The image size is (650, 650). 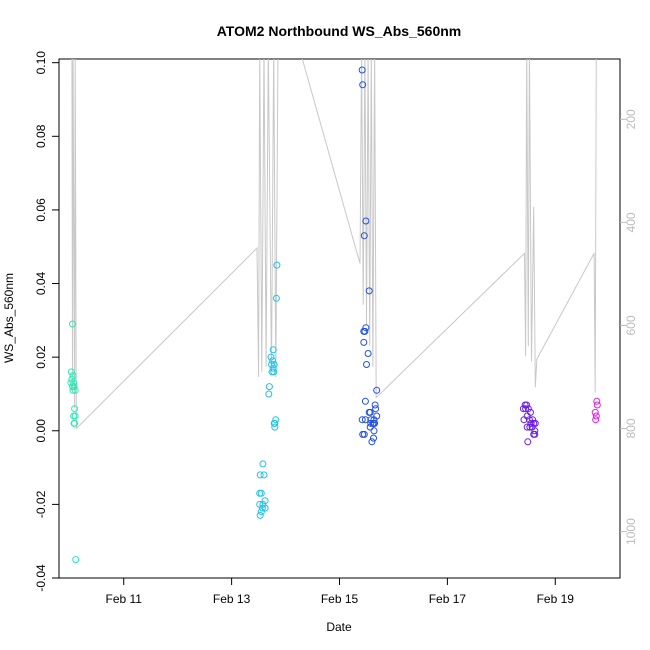 I want to click on chart-title: ATOM2 Northbound WS_Abs_560nm, so click(x=339, y=31).